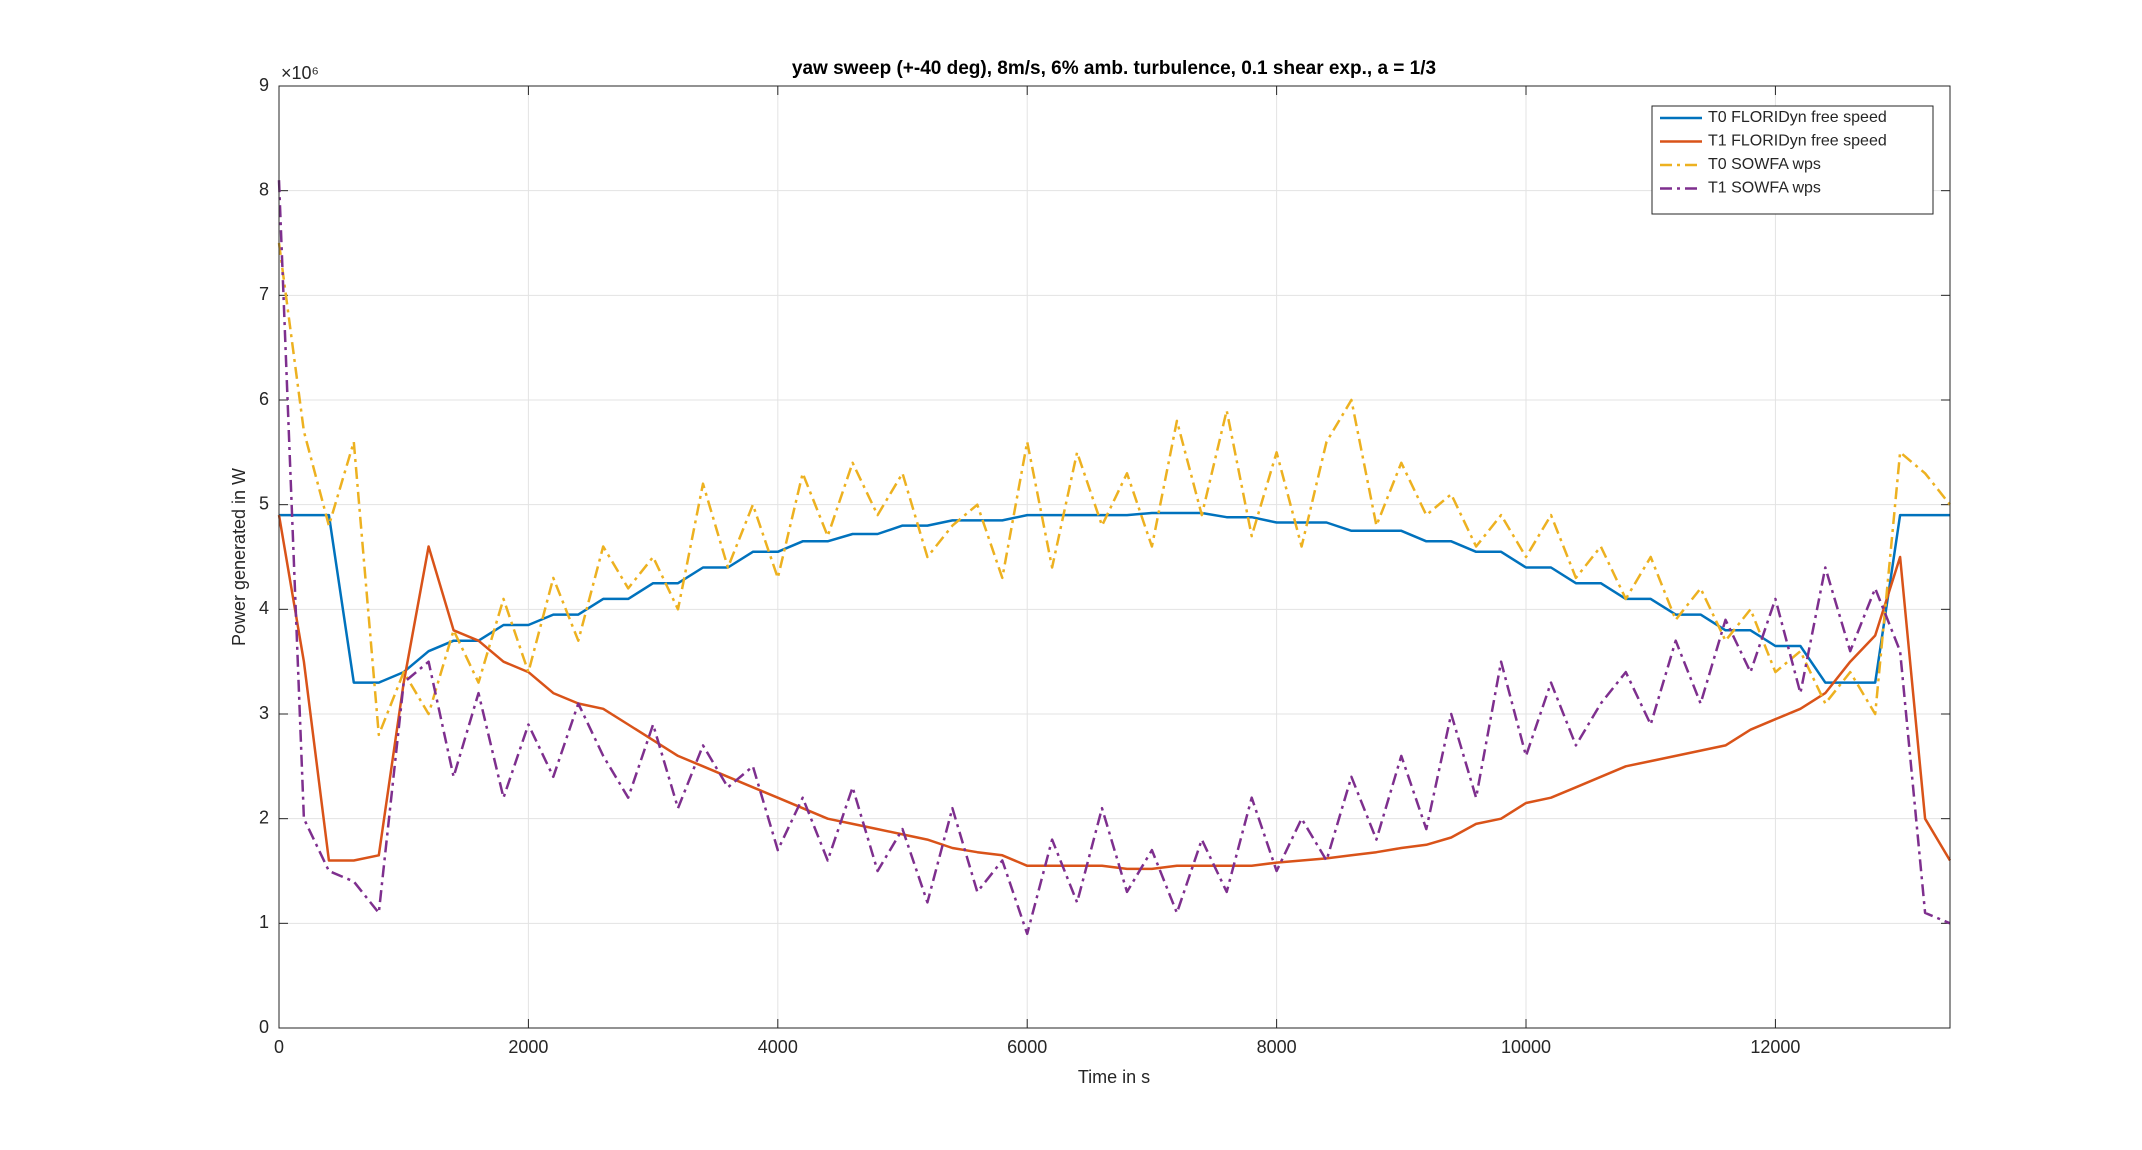 This screenshot has height=1150, width=2142. What do you see at coordinates (264, 399) in the screenshot?
I see `y-tick-label: 6` at bounding box center [264, 399].